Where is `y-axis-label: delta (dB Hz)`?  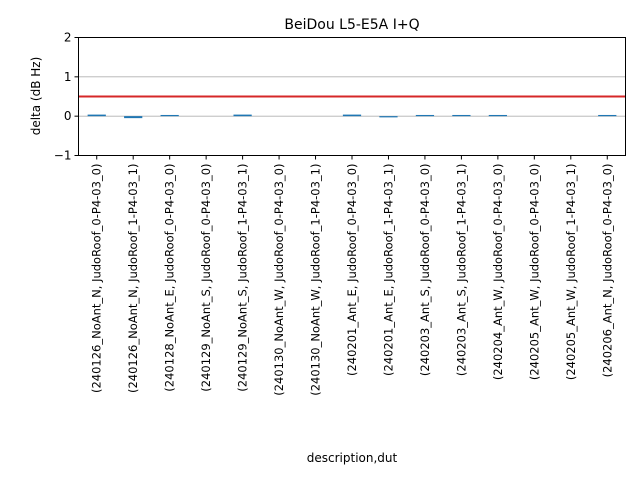
y-axis-label: delta (dB Hz) is located at coordinates (36, 96).